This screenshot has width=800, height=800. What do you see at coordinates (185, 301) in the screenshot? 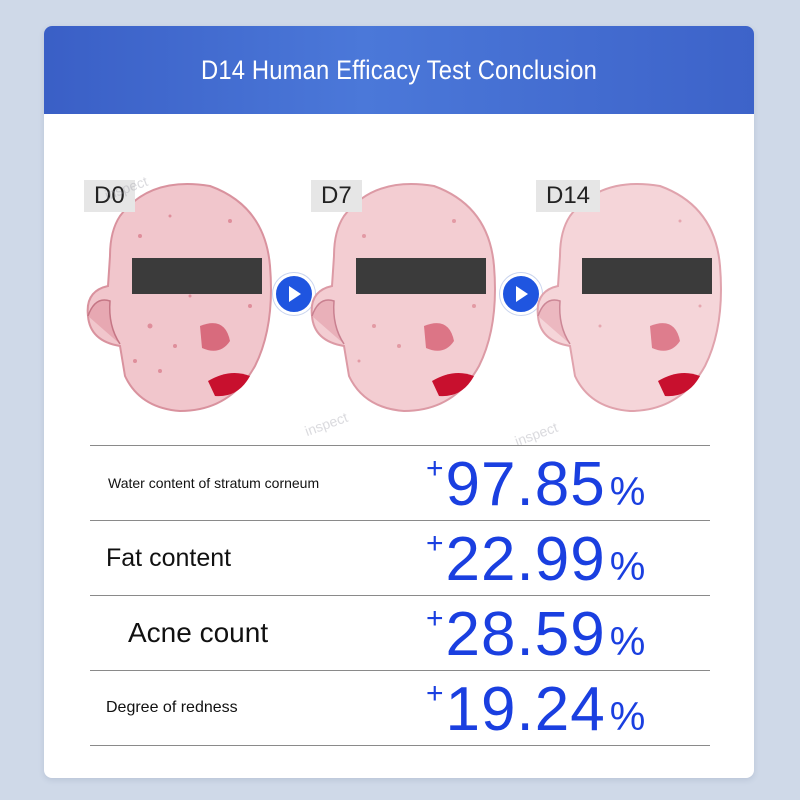
I see `face-image-d0` at bounding box center [185, 301].